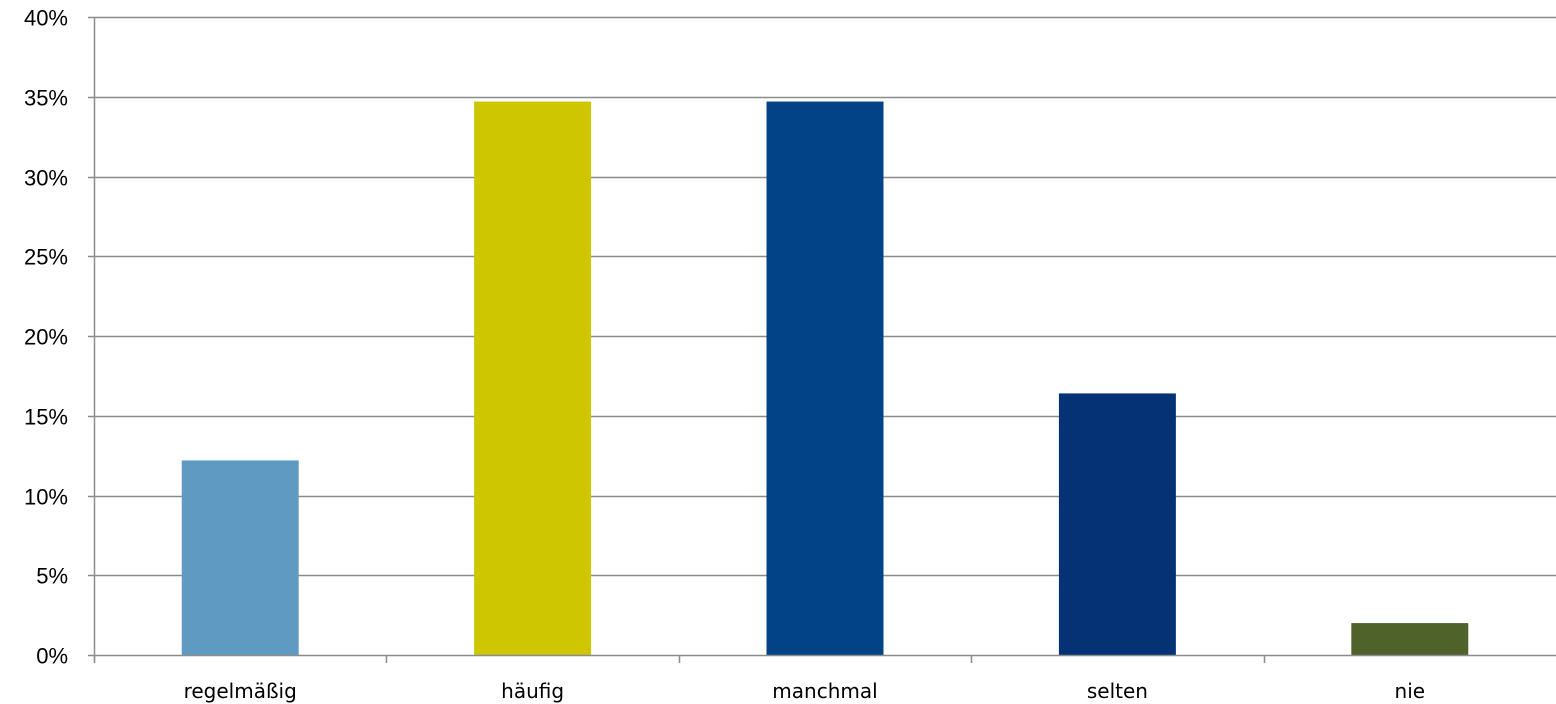  What do you see at coordinates (46, 337) in the screenshot?
I see `y-tick-label: 20%` at bounding box center [46, 337].